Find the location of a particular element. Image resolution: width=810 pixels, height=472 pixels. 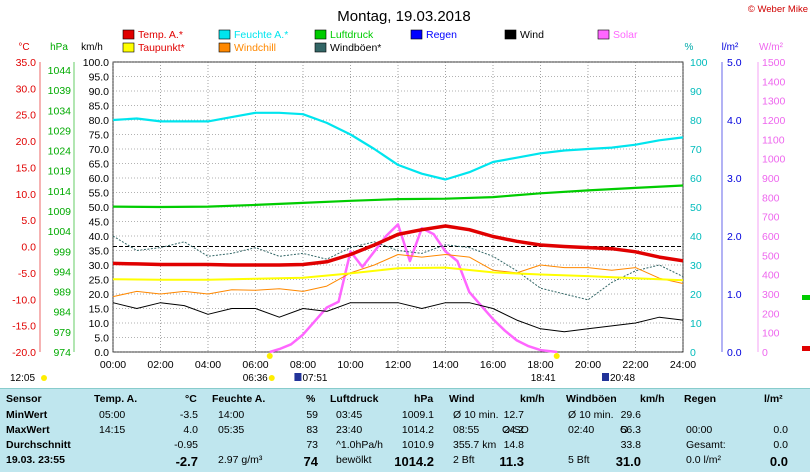

table-cell-r-val: 0.0 is located at coordinates (780, 445).